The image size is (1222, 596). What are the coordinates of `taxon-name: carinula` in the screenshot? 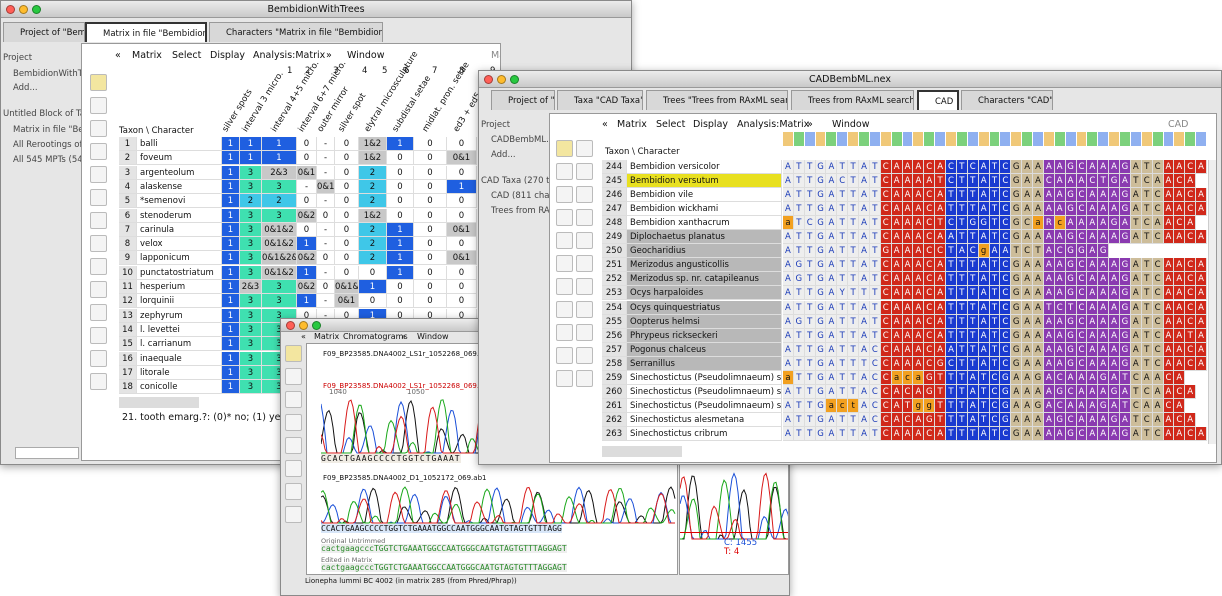 It's located at (179, 229).